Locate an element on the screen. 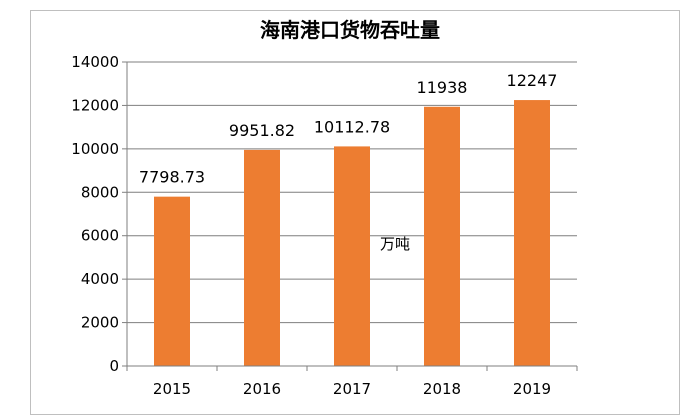  x-tick-label: 2019 is located at coordinates (532, 389).